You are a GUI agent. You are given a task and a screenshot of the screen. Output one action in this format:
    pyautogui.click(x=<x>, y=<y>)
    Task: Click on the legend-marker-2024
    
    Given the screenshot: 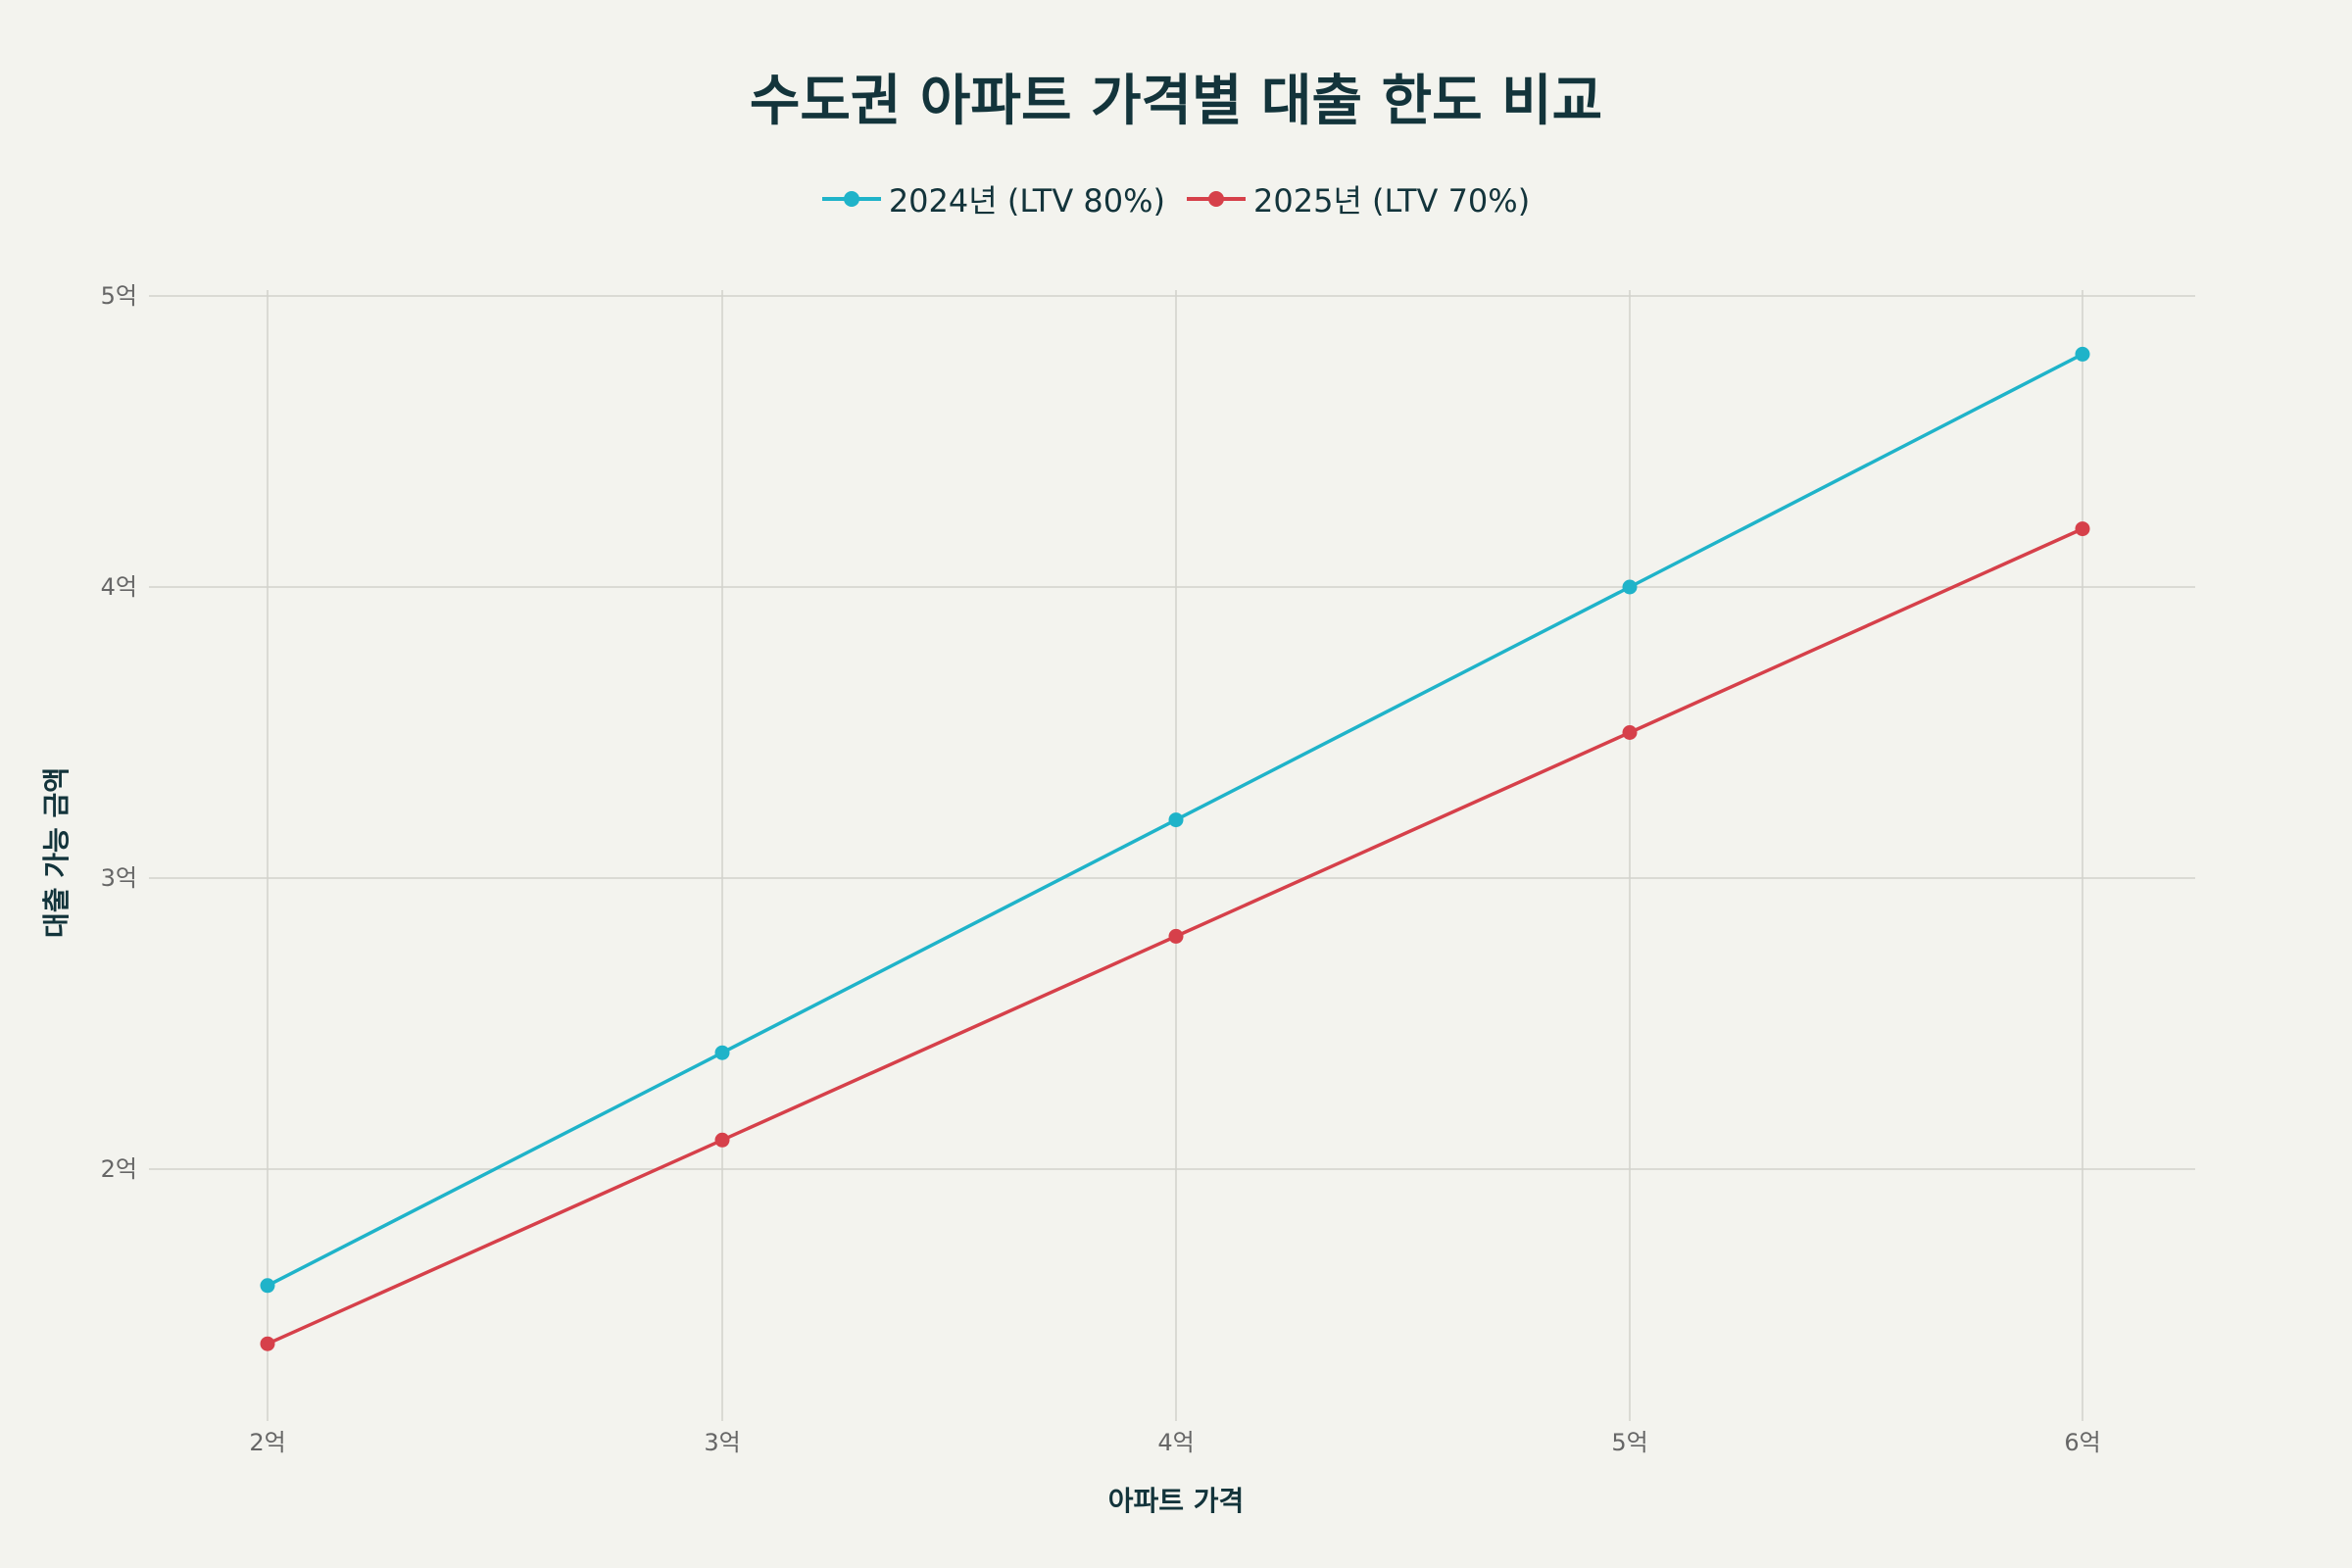 What is the action you would take?
    pyautogui.click(x=851, y=199)
    